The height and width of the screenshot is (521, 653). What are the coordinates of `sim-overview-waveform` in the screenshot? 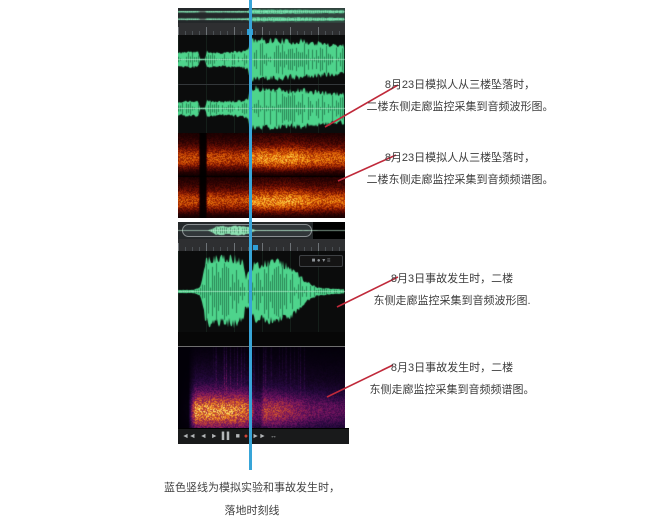 It's located at (261, 15).